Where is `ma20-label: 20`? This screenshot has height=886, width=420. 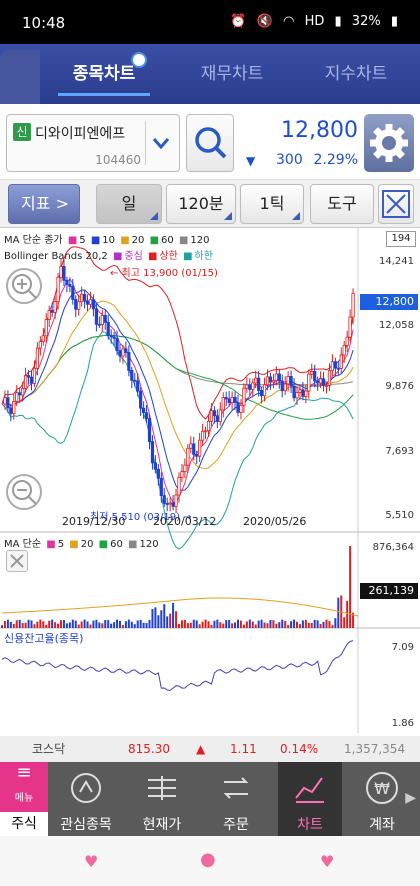 ma20-label: 20 is located at coordinates (138, 240).